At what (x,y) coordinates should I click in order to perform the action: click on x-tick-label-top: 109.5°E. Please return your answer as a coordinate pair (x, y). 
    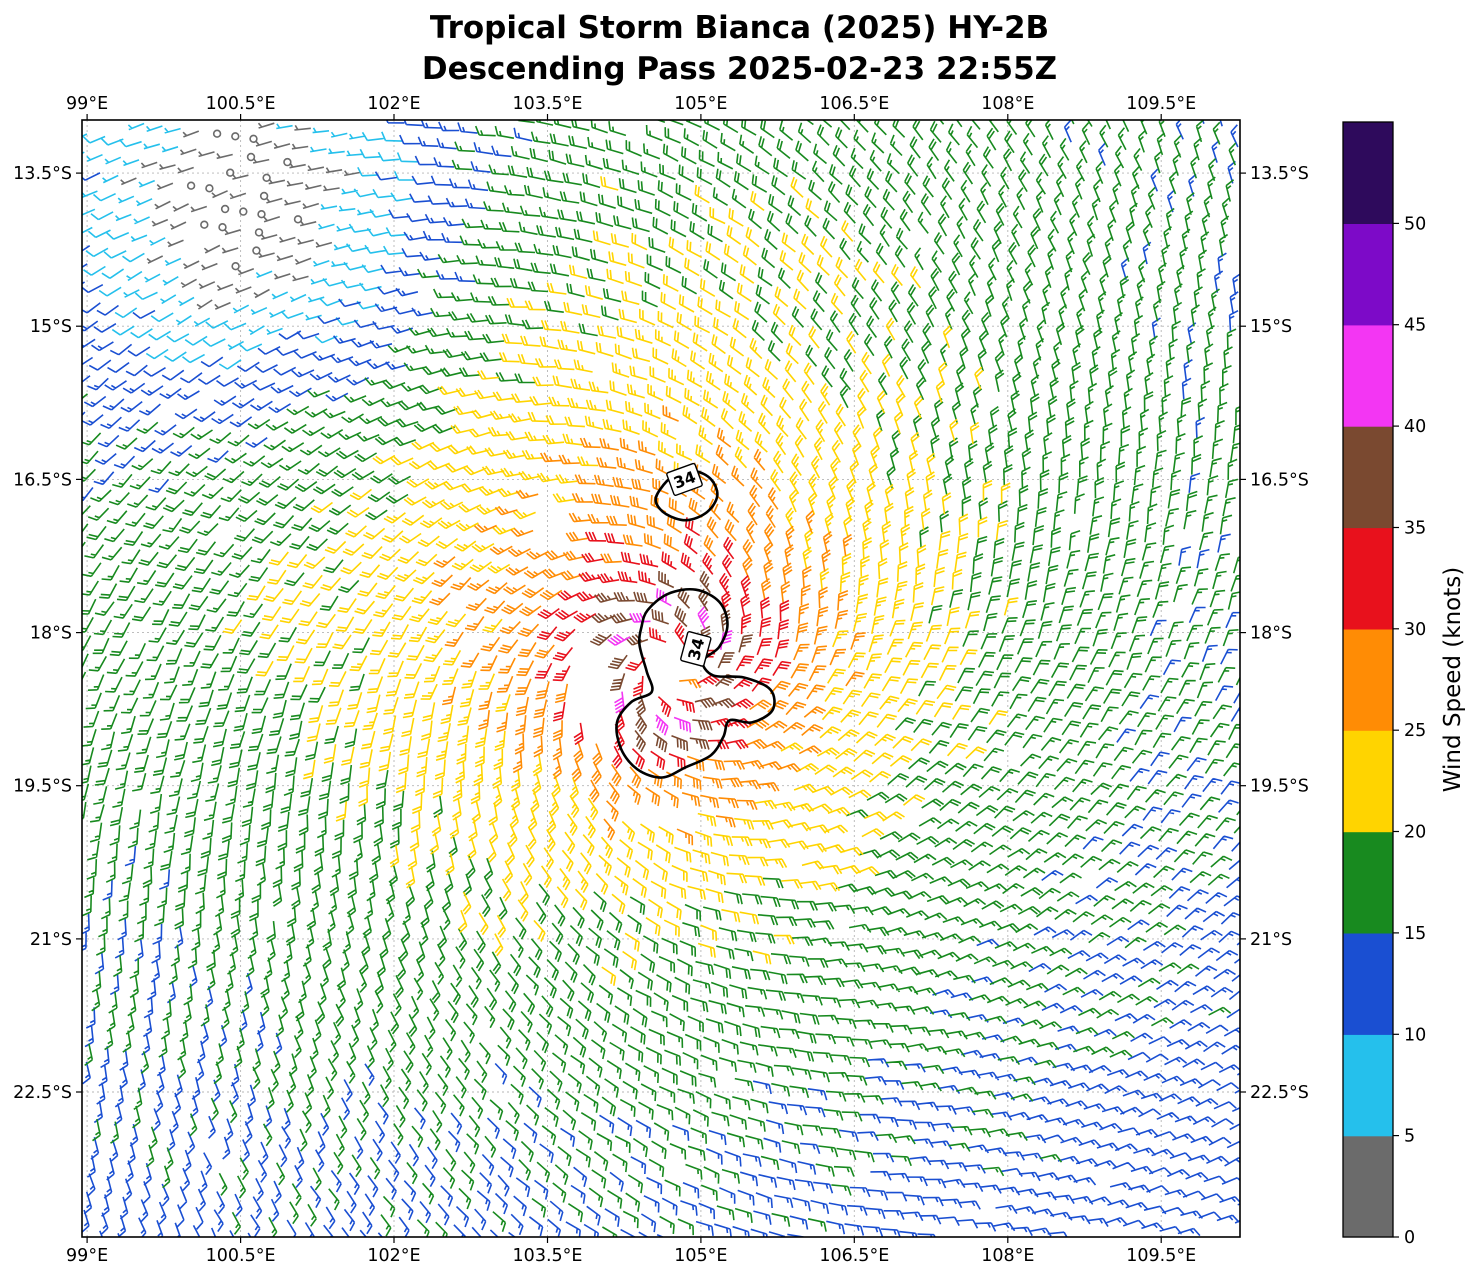
    Looking at the image, I should click on (1161, 104).